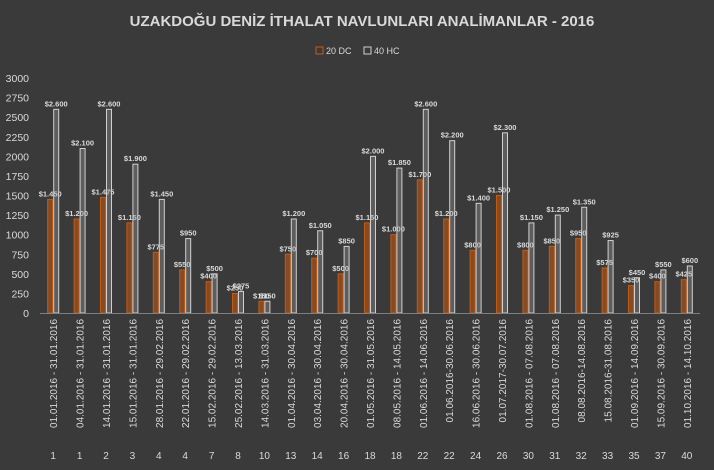 The width and height of the screenshot is (714, 470). I want to click on data-label-40hc: $2.600, so click(109, 103).